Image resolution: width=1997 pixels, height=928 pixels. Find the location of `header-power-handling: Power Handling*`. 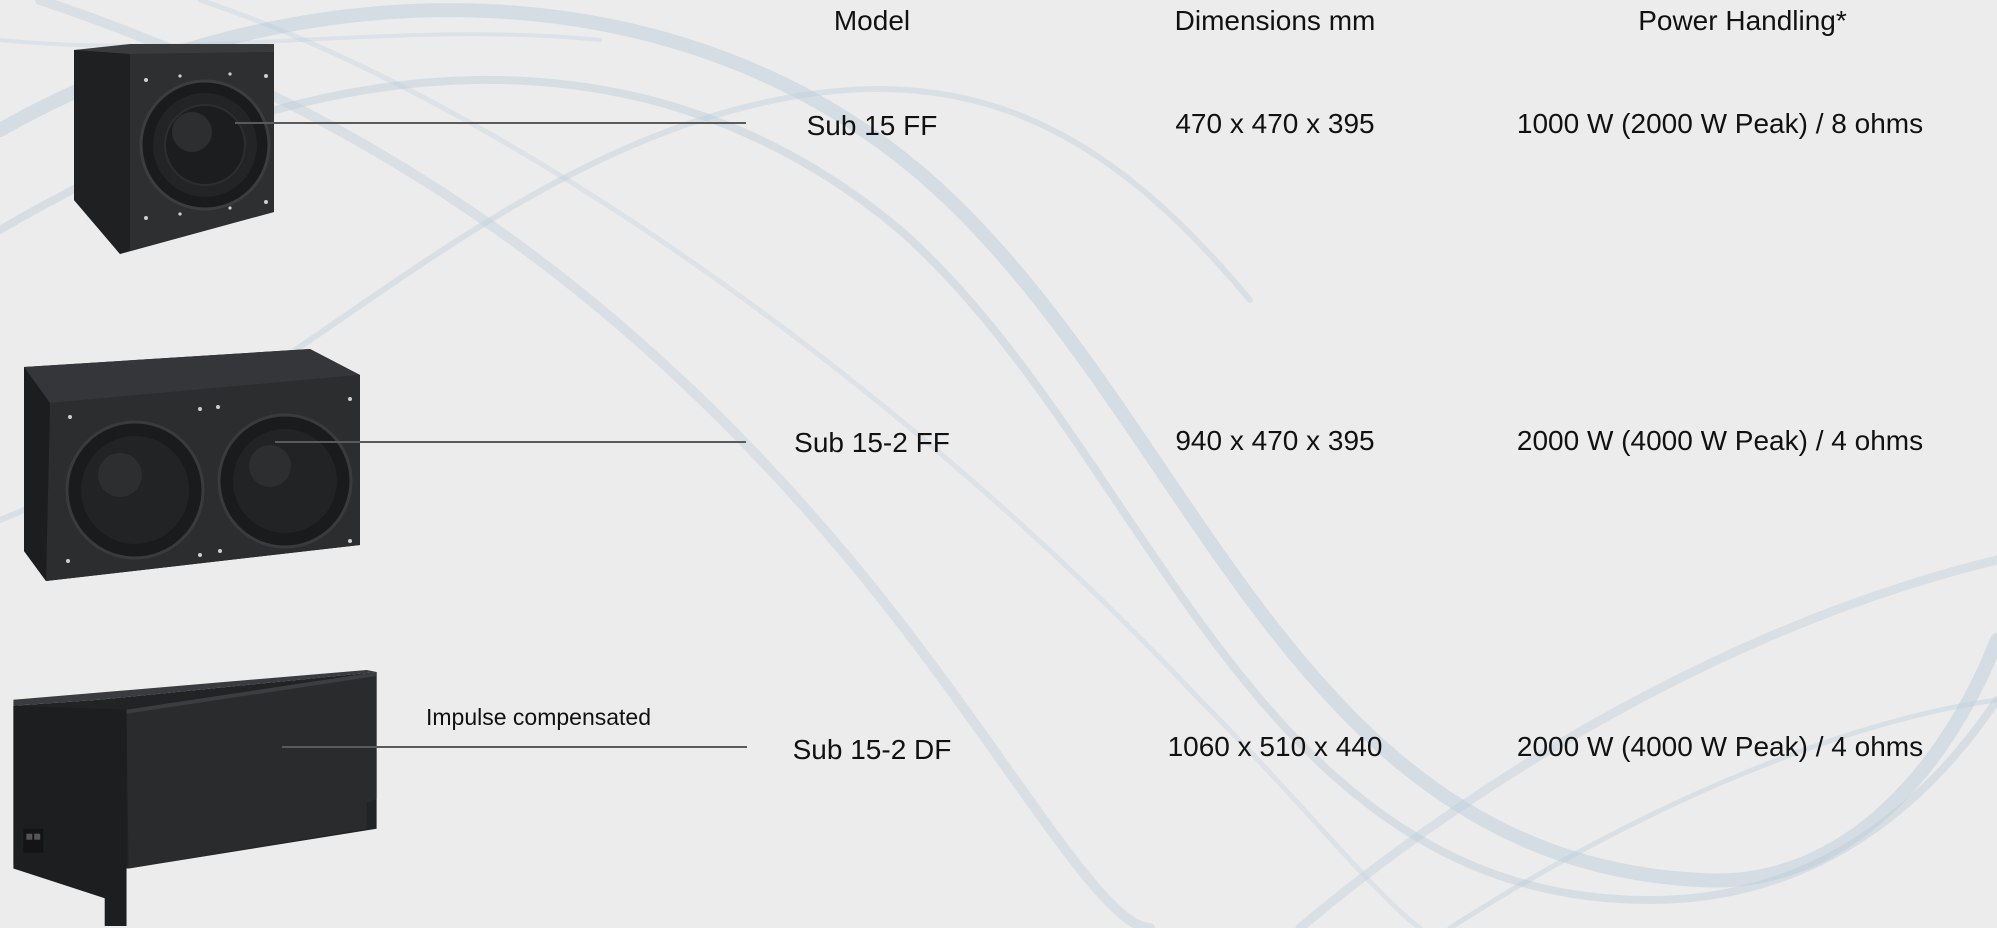

header-power-handling: Power Handling* is located at coordinates (1742, 20).